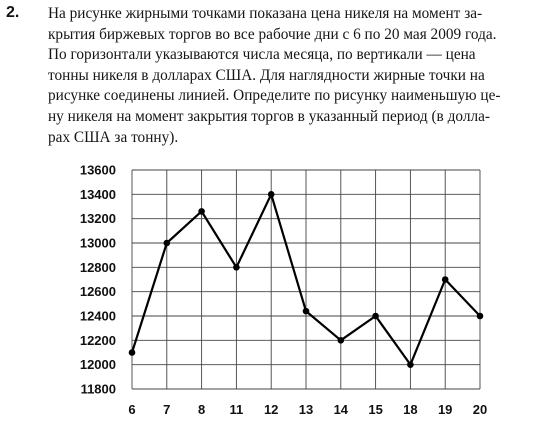  I want to click on x-tick-label: 18, so click(410, 409).